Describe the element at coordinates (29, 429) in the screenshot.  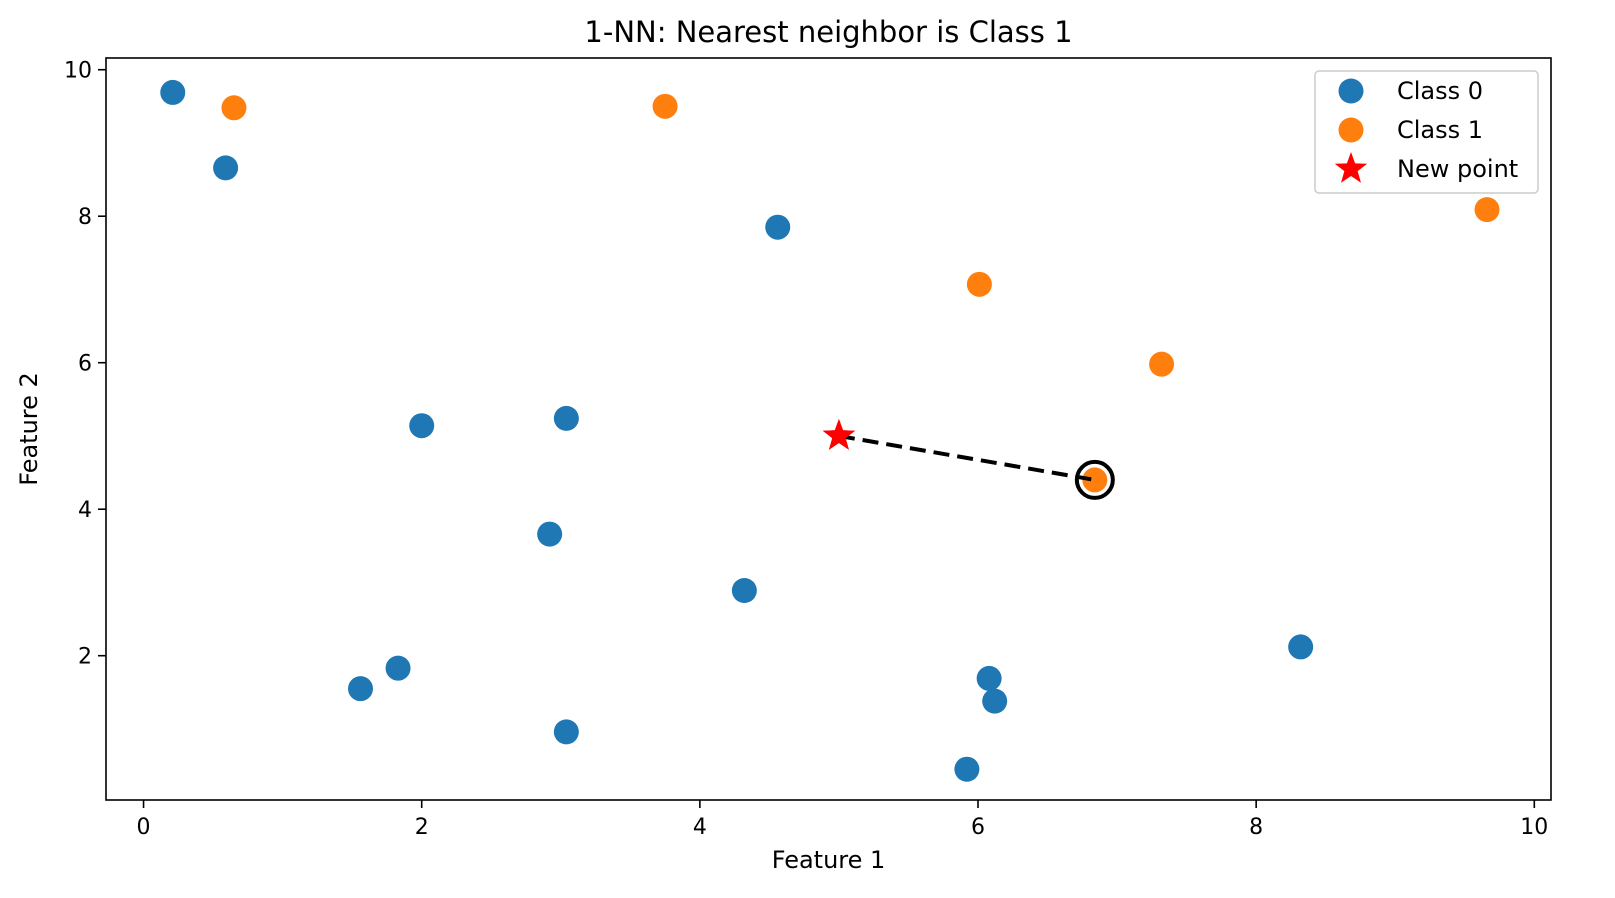
I see `y-axis-label: Feature 2` at that location.